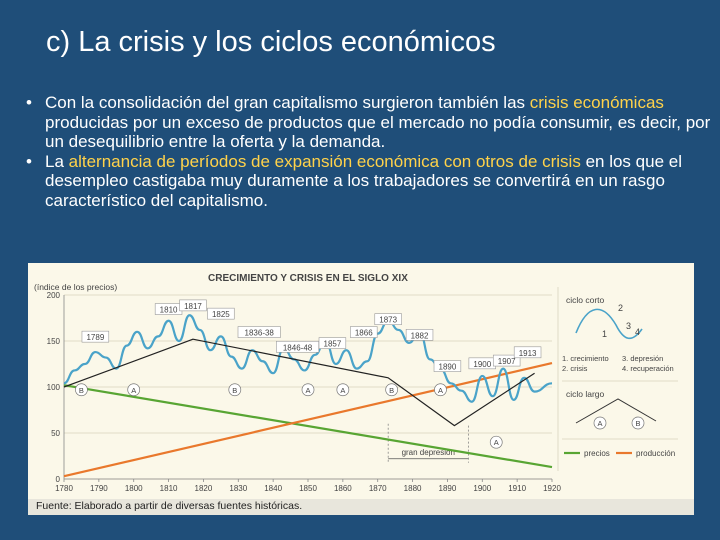 The height and width of the screenshot is (540, 720). I want to click on x-tick-label: 1920, so click(552, 488).